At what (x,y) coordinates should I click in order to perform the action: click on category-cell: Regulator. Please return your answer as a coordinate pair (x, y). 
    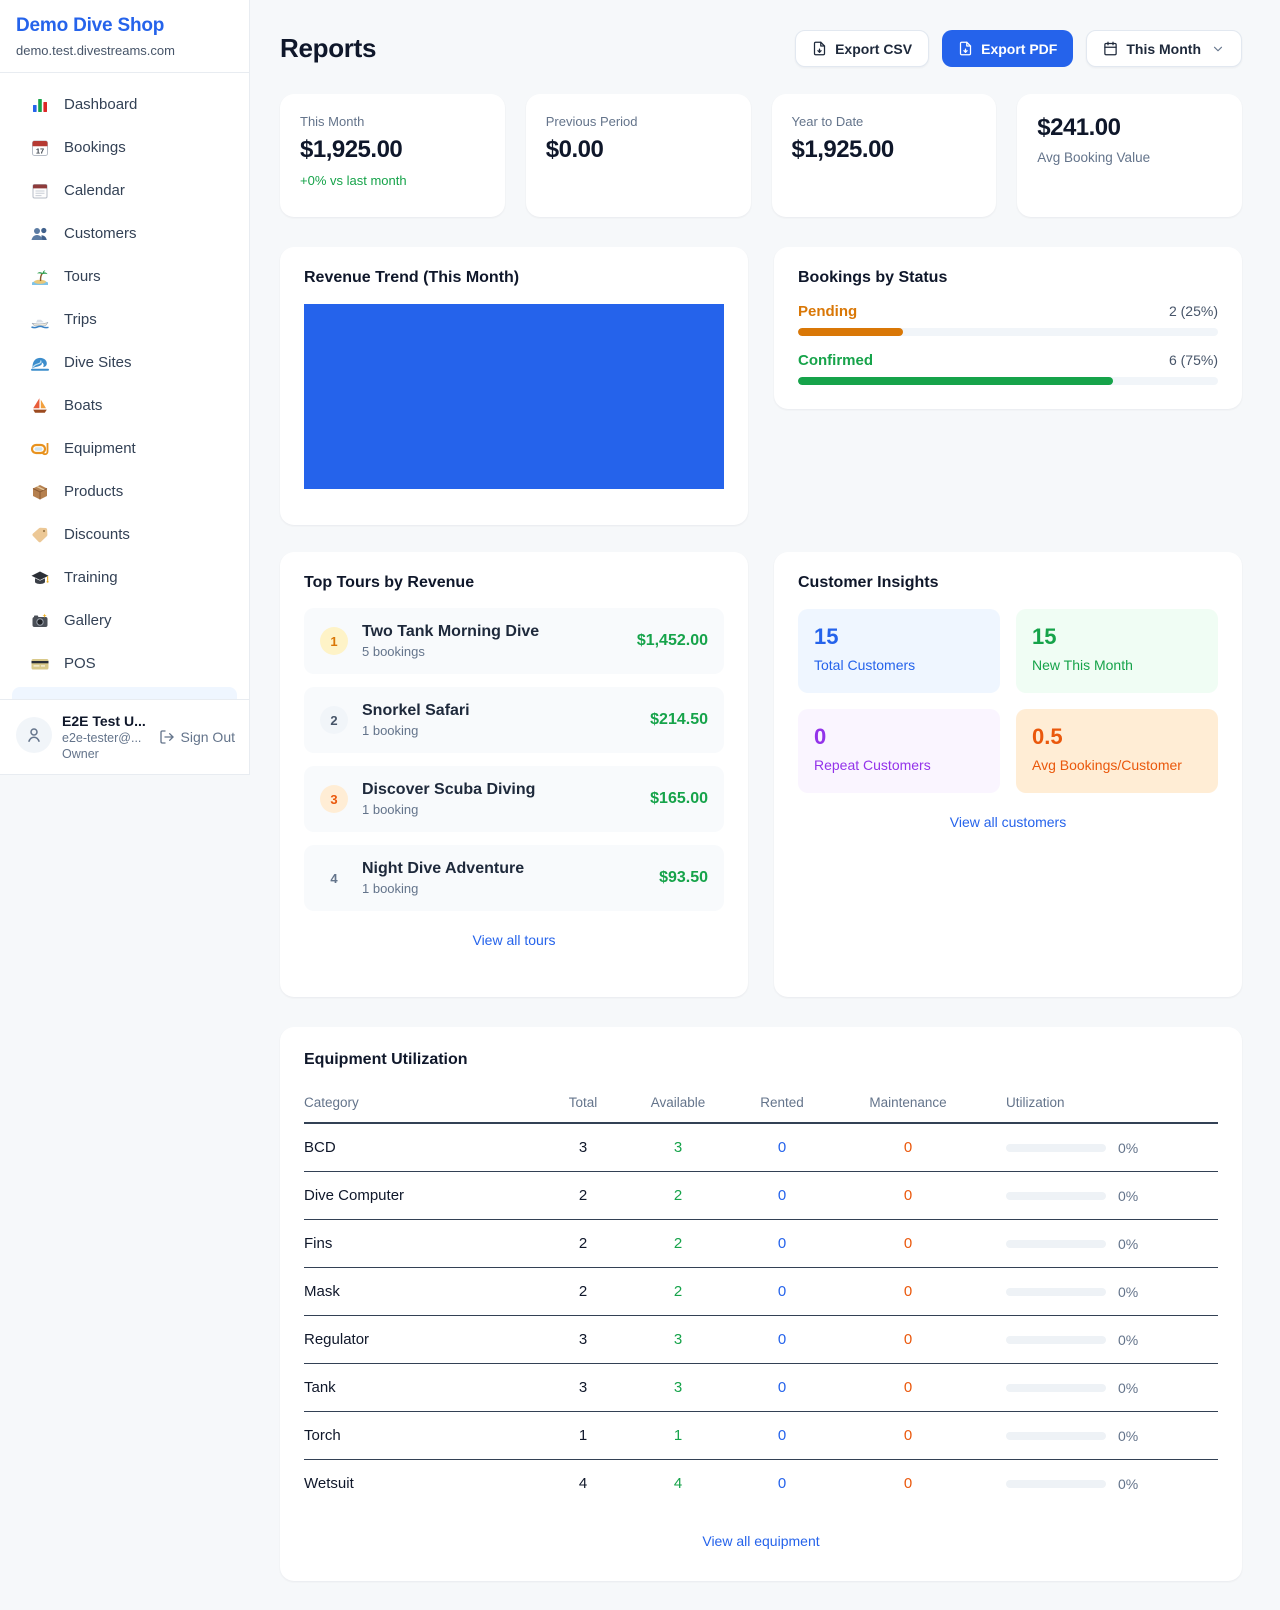
    Looking at the image, I should click on (337, 1339).